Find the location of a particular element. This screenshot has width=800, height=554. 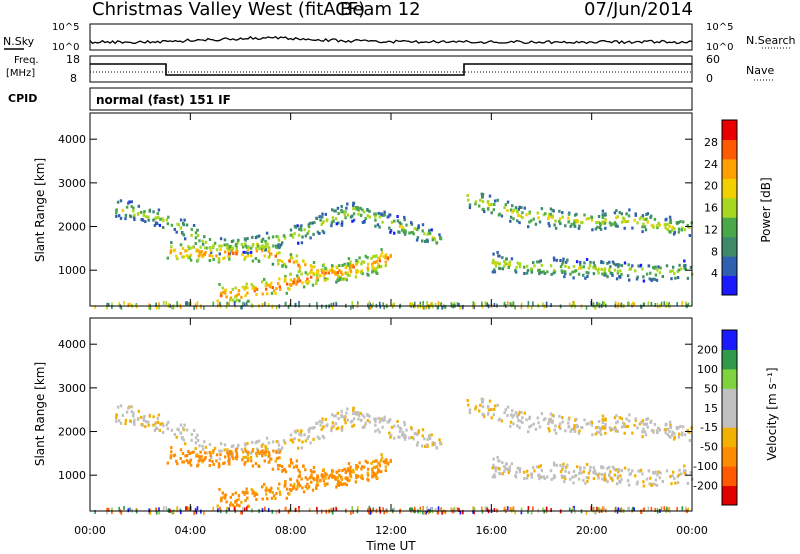

power-colorbar-label: Power [dB] is located at coordinates (766, 209).